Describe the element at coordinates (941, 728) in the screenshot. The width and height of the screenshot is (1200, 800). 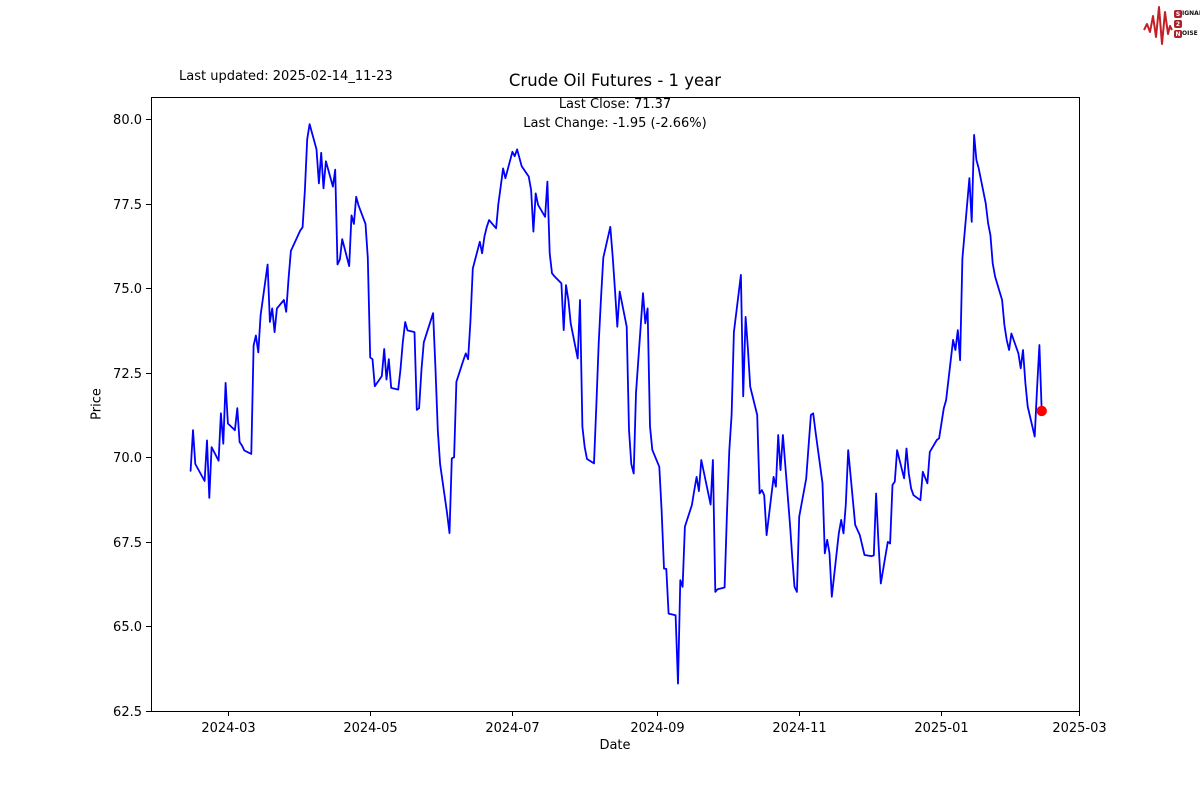
I see `svg-text: 2025-01` at that location.